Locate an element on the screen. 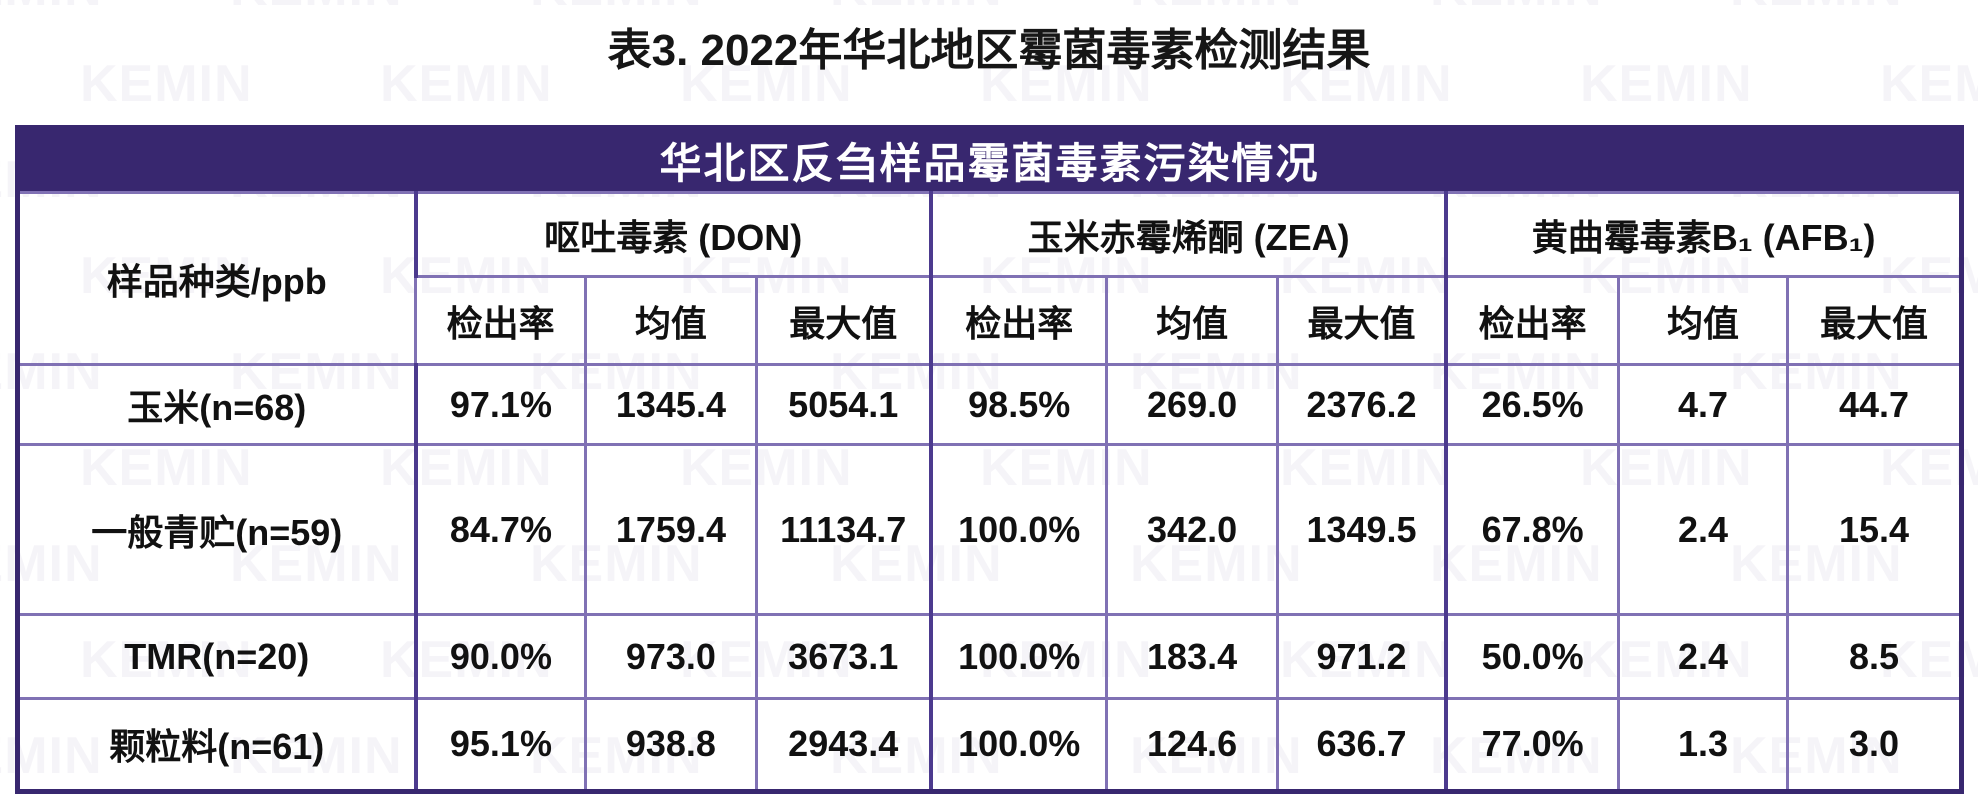 The height and width of the screenshot is (797, 1978). table-cell: 1345.4 is located at coordinates (671, 404).